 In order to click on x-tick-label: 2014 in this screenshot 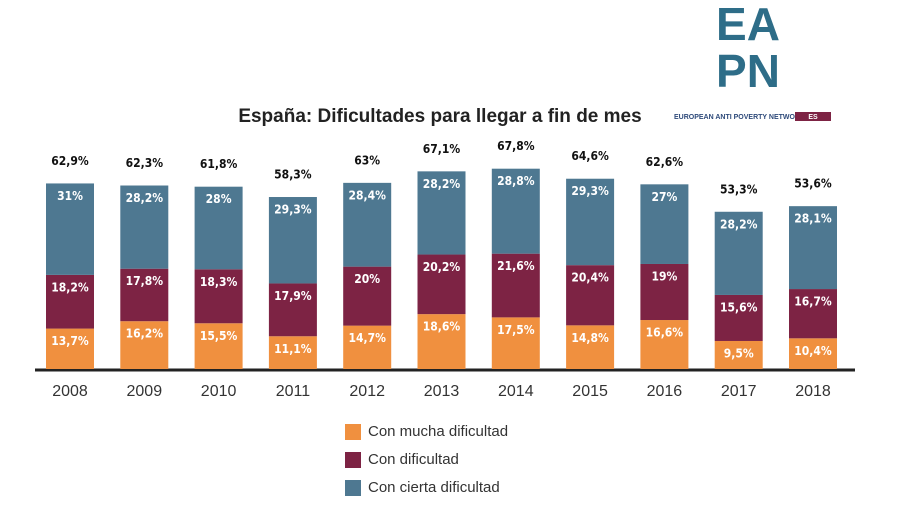, I will do `click(516, 391)`.